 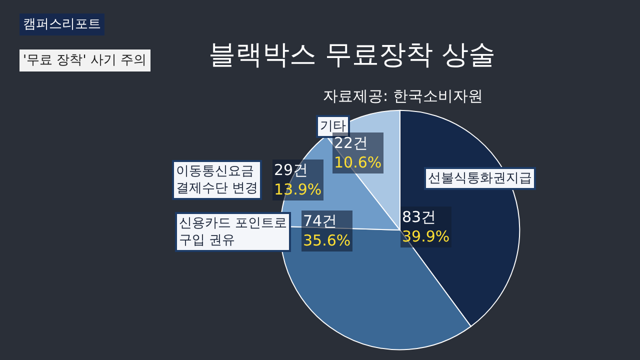 I want to click on chart-subtitle: 자료제공: 한국소비자원, so click(x=403, y=96).